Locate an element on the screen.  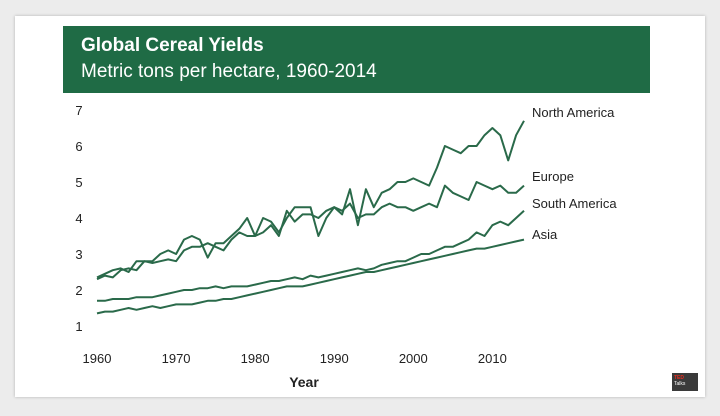
series-label: North America is located at coordinates (573, 112).